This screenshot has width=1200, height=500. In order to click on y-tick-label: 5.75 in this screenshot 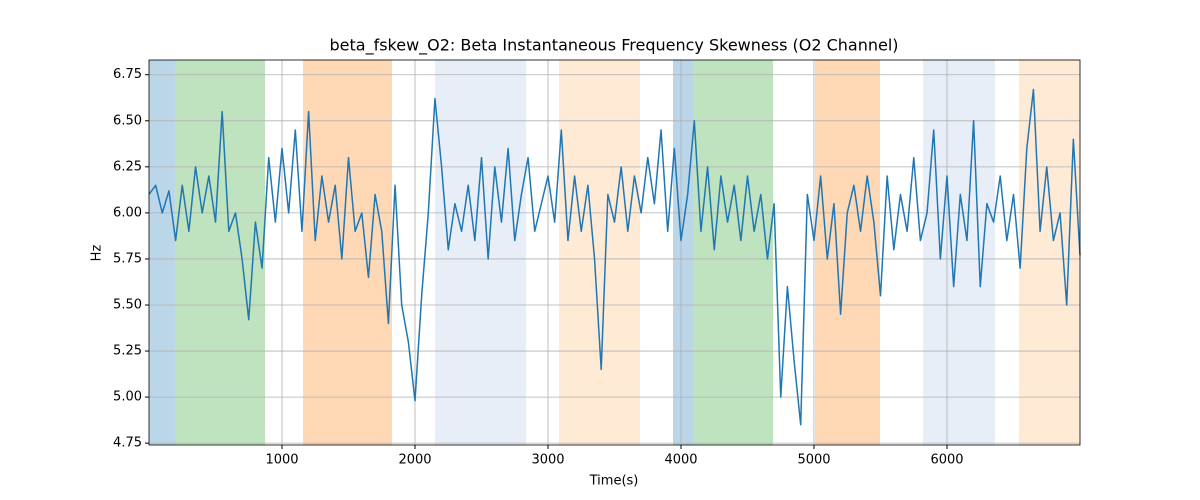, I will do `click(127, 258)`.